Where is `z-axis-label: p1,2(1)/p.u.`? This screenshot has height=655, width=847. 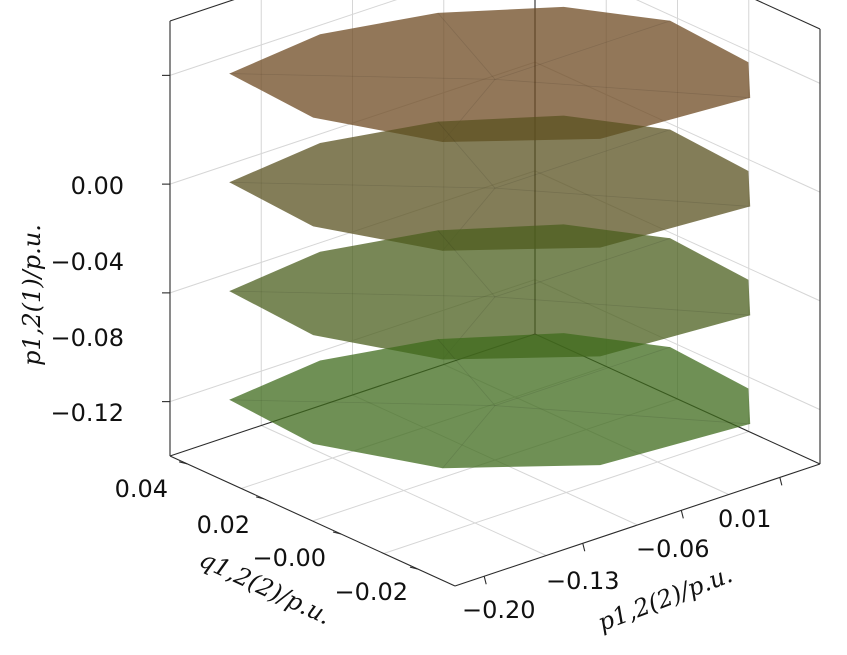 z-axis-label: p1,2(1)/p.u. is located at coordinates (32, 295).